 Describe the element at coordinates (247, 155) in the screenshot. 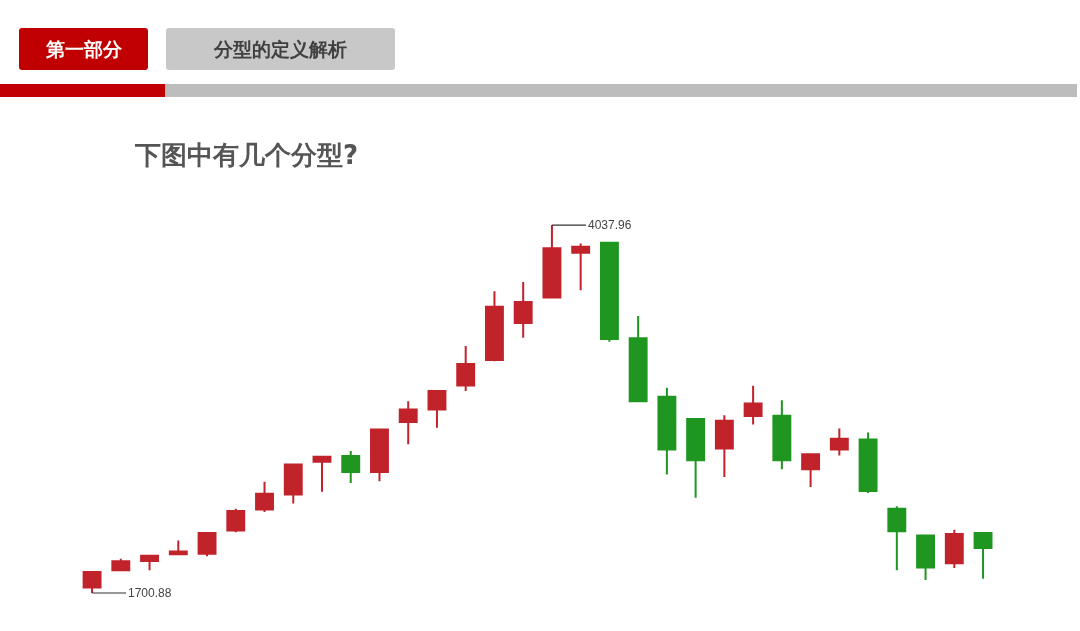

I see `chart-title: 下图中有几个分型?` at that location.